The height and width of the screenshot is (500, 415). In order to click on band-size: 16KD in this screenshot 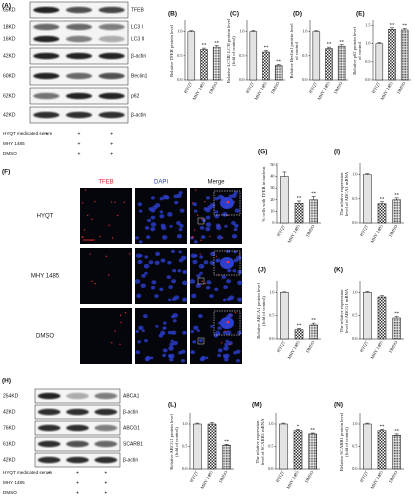, I will do `click(9, 39)`.